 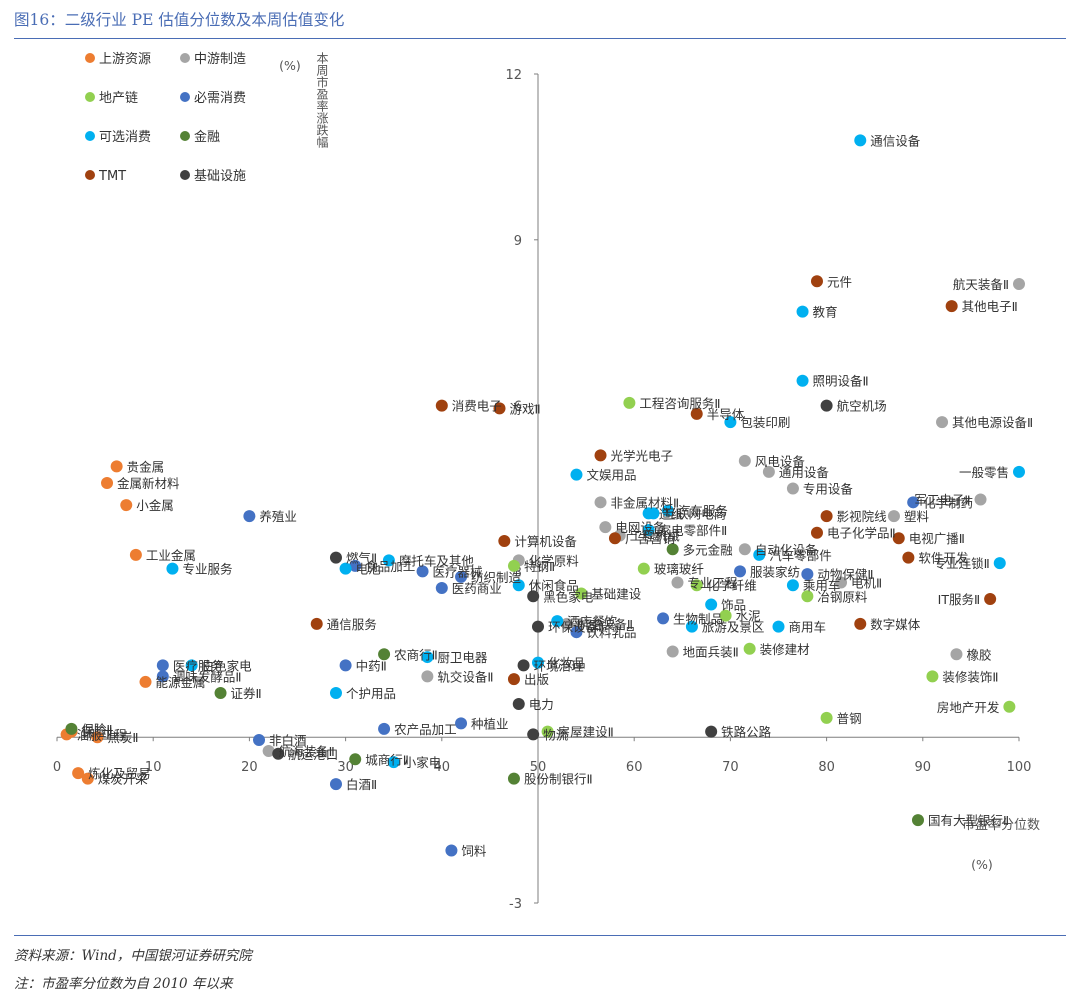 What do you see at coordinates (1019, 767) in the screenshot?
I see `x-tick-label: 100` at bounding box center [1019, 767].